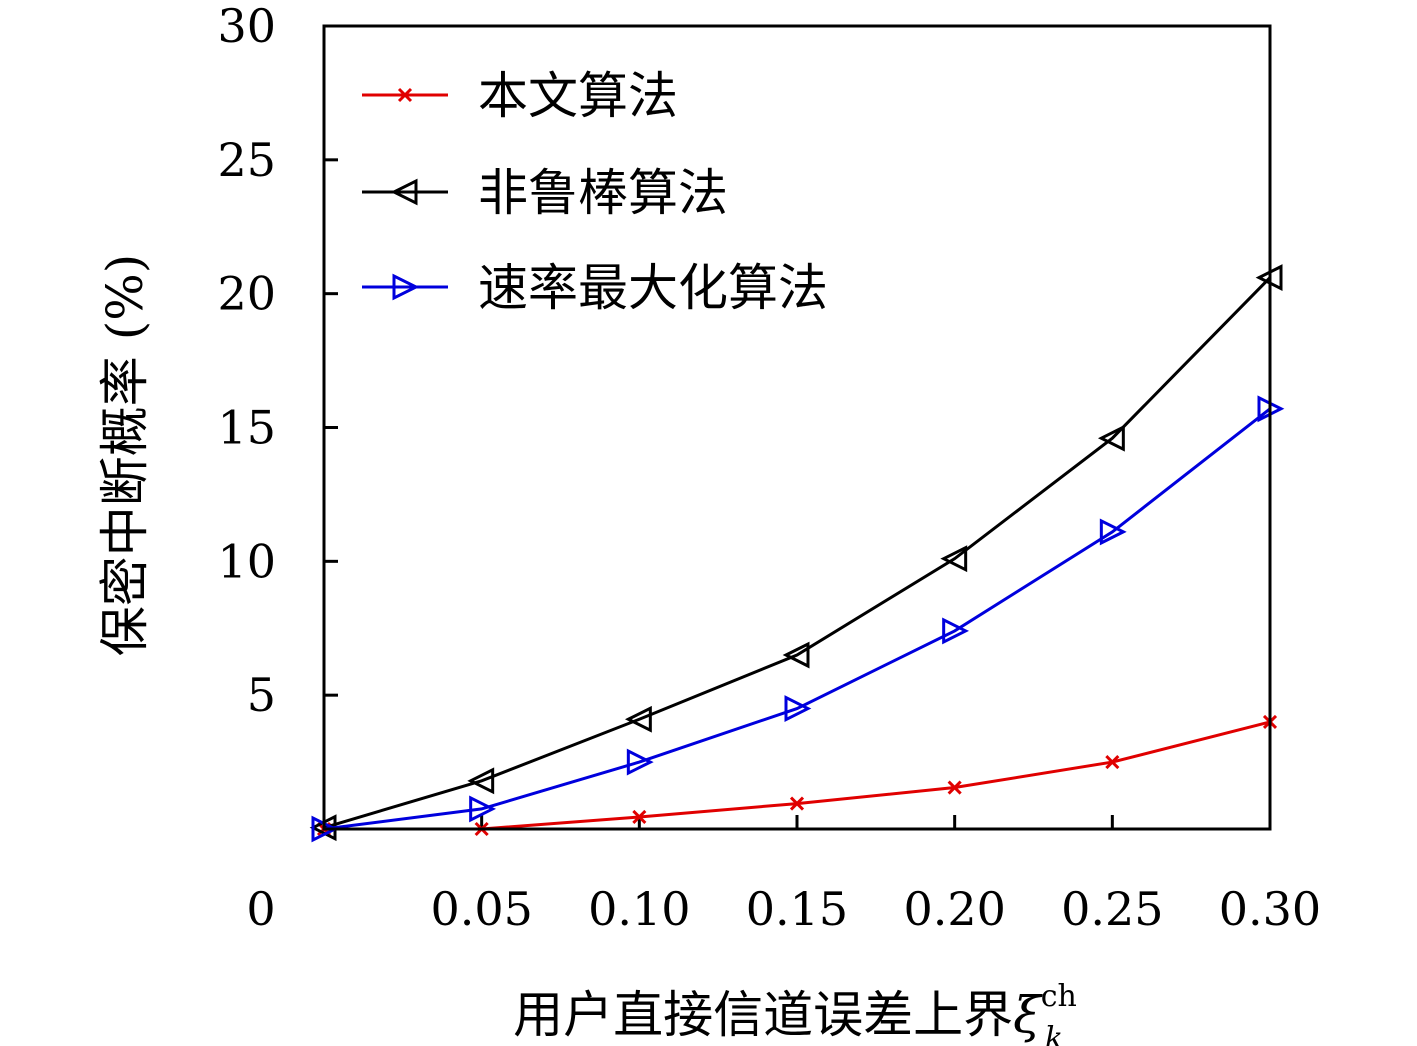 The image size is (1417, 1046). Describe the element at coordinates (246, 294) in the screenshot. I see `y-tick-label: 20` at that location.